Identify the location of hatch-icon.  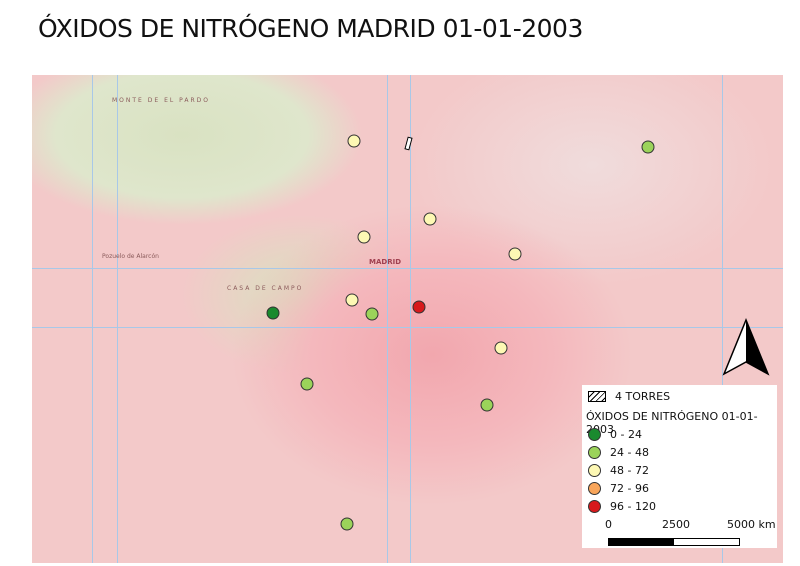
(597, 396).